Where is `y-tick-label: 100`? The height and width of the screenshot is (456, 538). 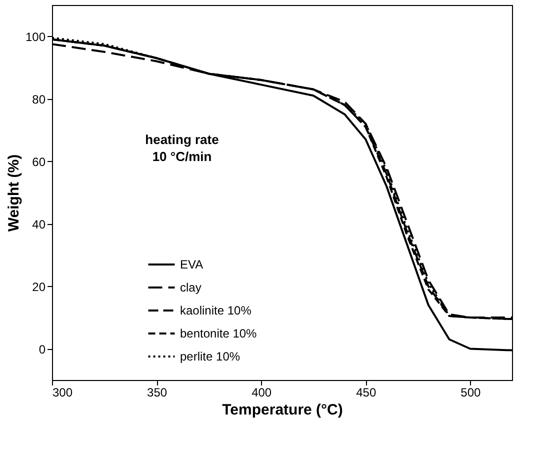 y-tick-label: 100 is located at coordinates (35, 37).